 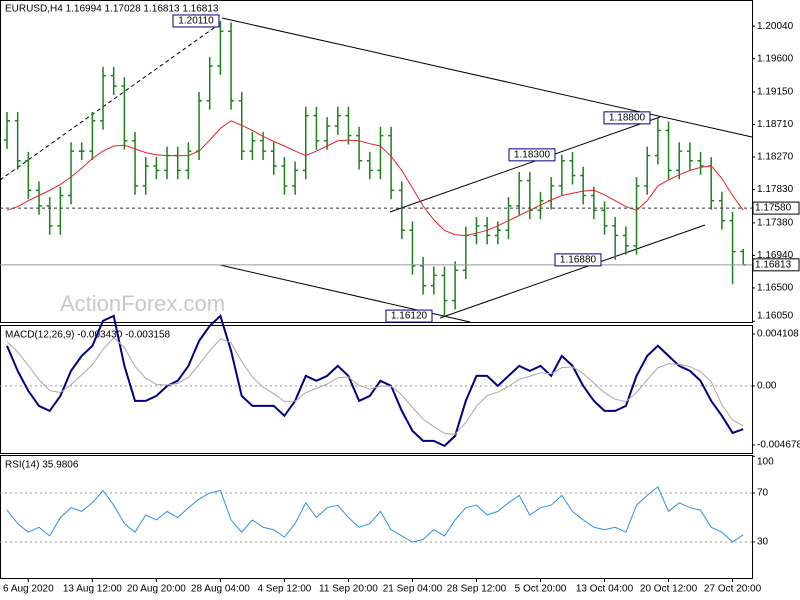 I want to click on y-tick-label: 1.20040, so click(x=775, y=26).